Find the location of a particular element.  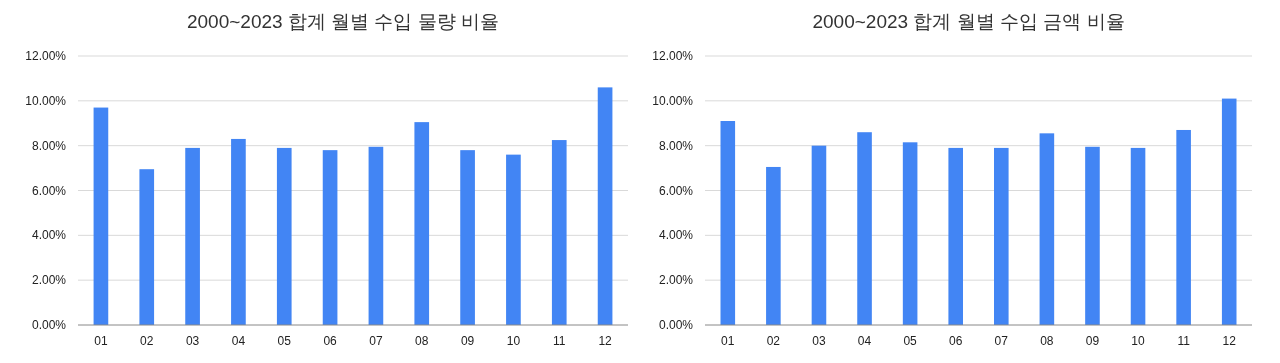

chart-title: 2000~2023 합계 월별 수입 물량 비율 is located at coordinates (343, 21).